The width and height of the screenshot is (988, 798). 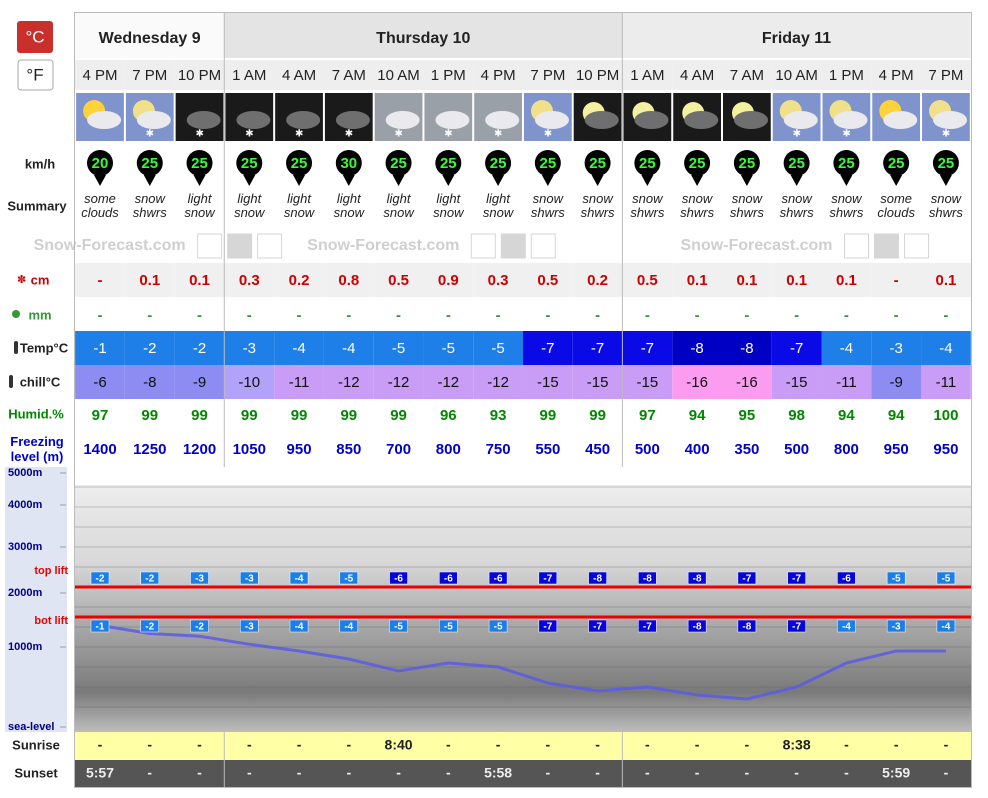 I want to click on lift-temp: -3, so click(x=249, y=579).